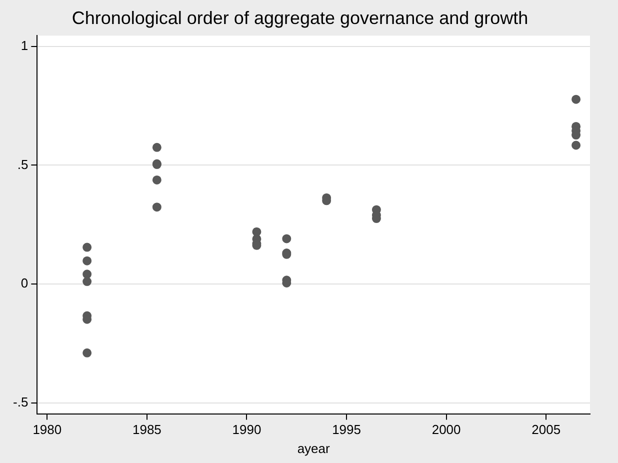 The height and width of the screenshot is (463, 618). What do you see at coordinates (22, 164) in the screenshot?
I see `y-tick-label: .5` at bounding box center [22, 164].